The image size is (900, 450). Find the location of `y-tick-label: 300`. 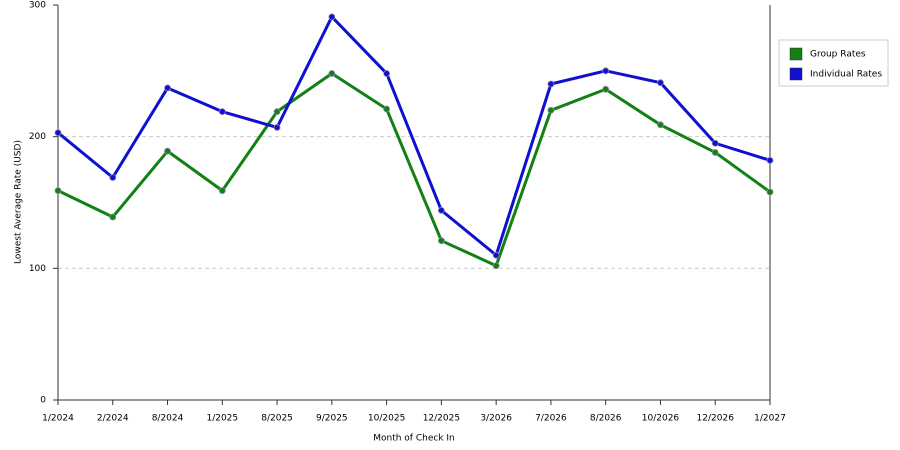

y-tick-label: 300 is located at coordinates (37, 6).